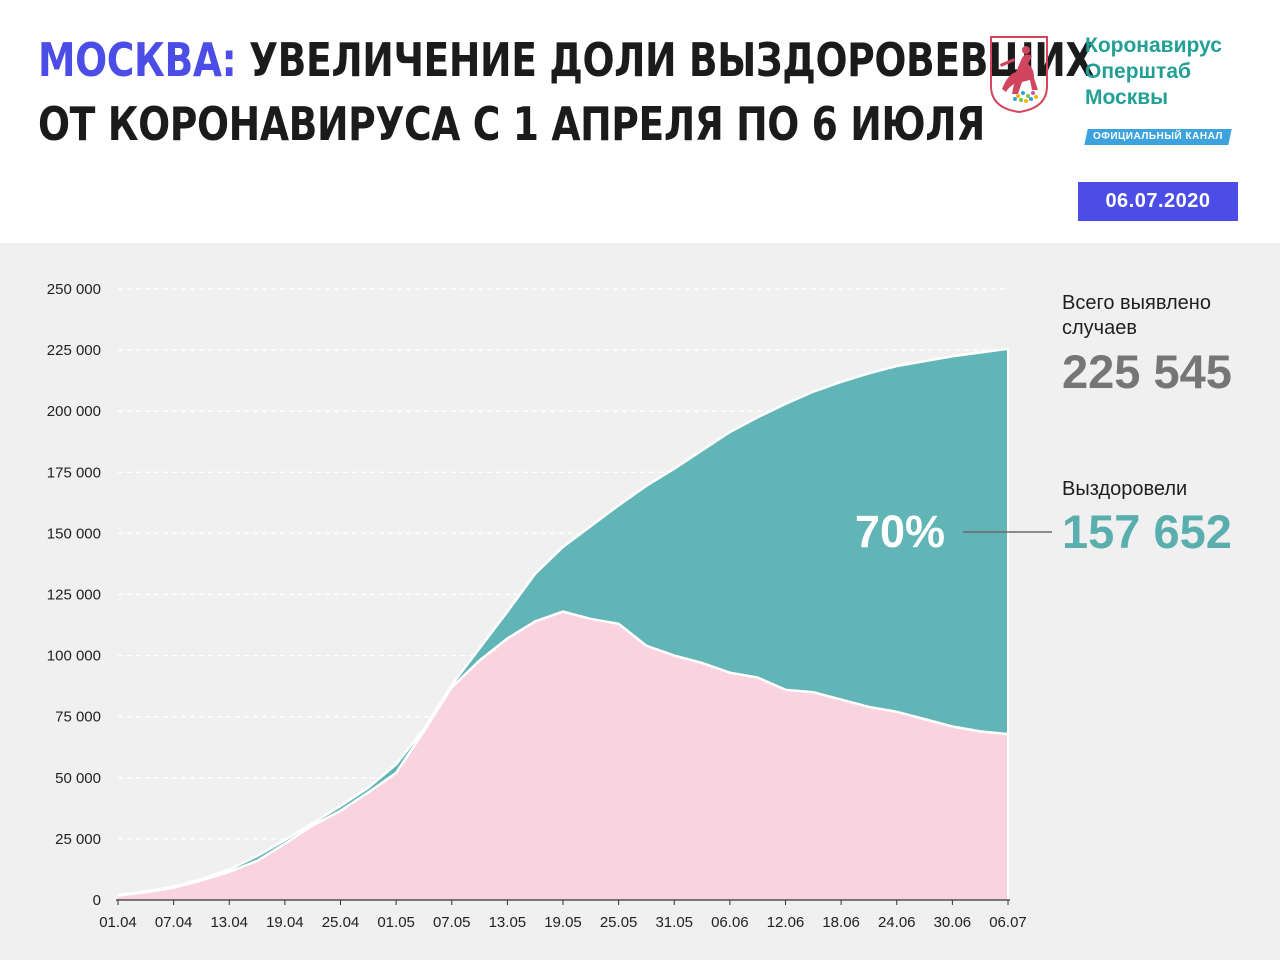 The height and width of the screenshot is (960, 1280). I want to click on total-cases-value: 225 545, so click(1147, 371).